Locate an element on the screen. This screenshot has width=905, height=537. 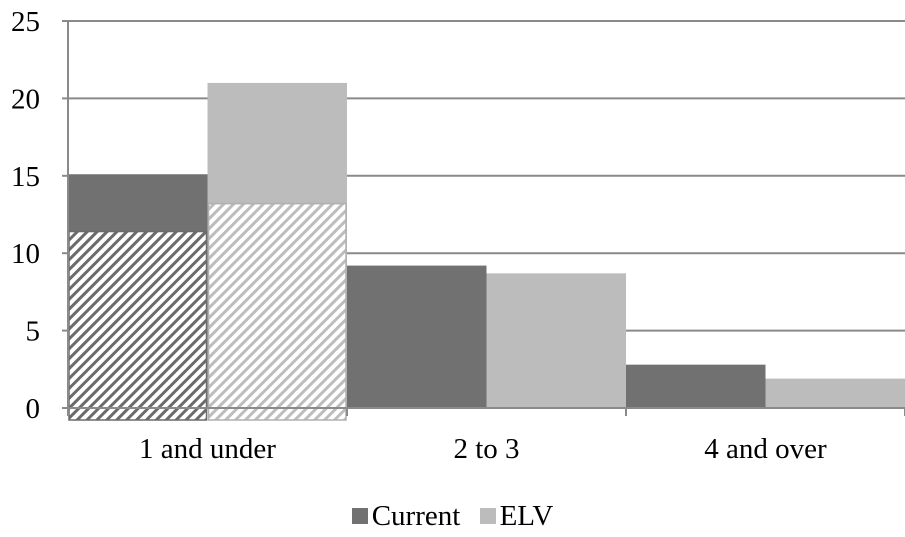
y-tick-label: 20 is located at coordinates (25, 99).